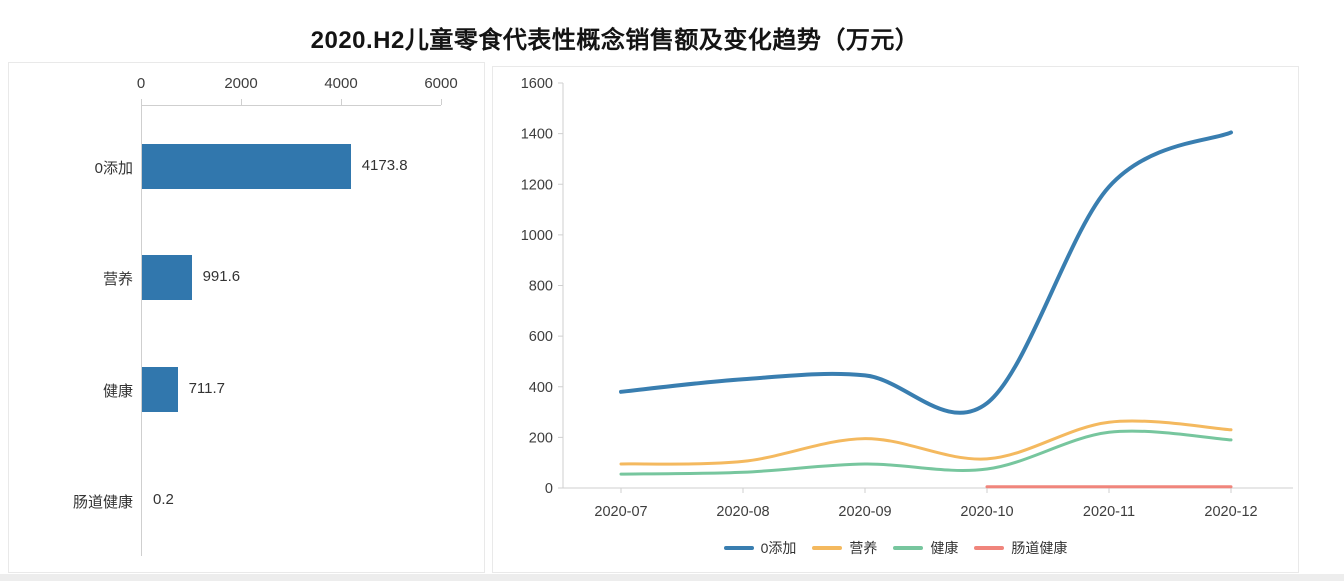  Describe the element at coordinates (207, 388) in the screenshot. I see `bar-value-label: 711.7` at that location.